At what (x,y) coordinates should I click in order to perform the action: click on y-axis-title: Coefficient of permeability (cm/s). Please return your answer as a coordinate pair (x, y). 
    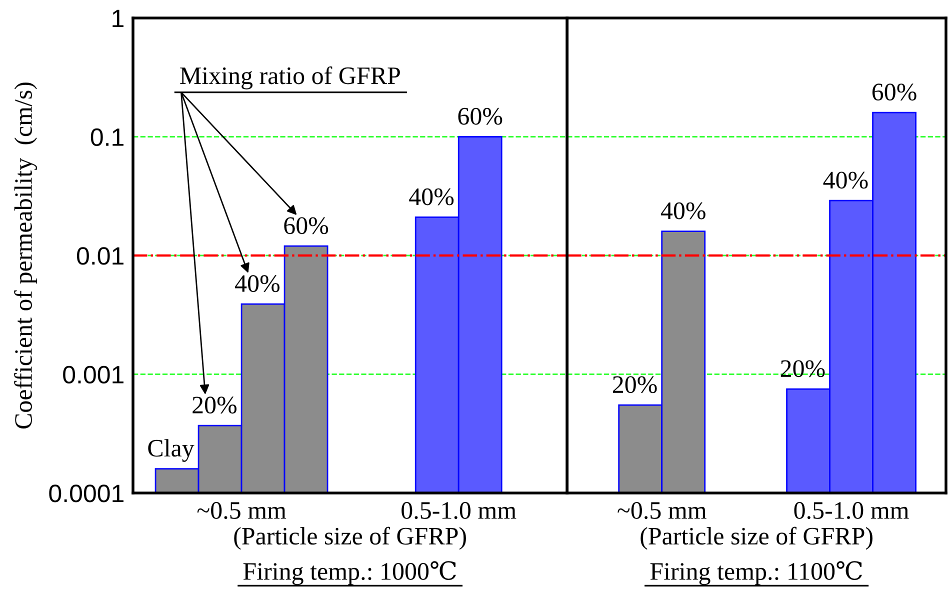
    Looking at the image, I should click on (26, 255).